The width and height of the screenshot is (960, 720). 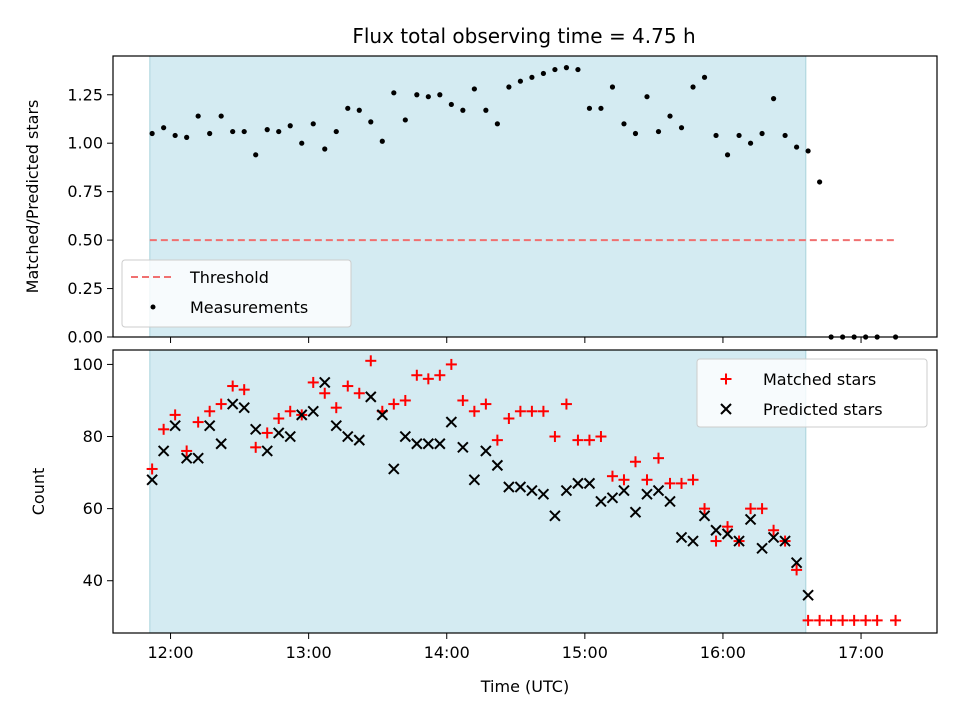 I want to click on top-legend-box, so click(x=236, y=293).